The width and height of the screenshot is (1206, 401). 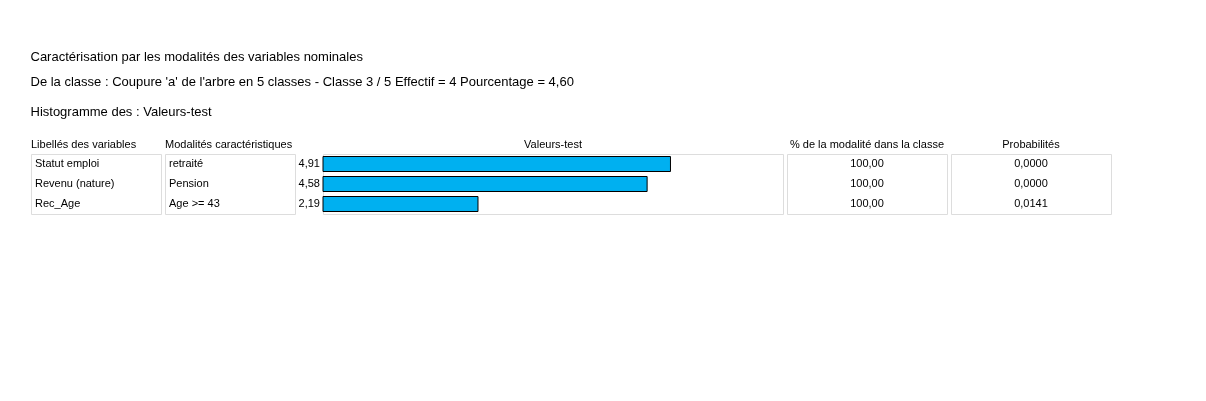 I want to click on data-label: 2,19, so click(x=309, y=203).